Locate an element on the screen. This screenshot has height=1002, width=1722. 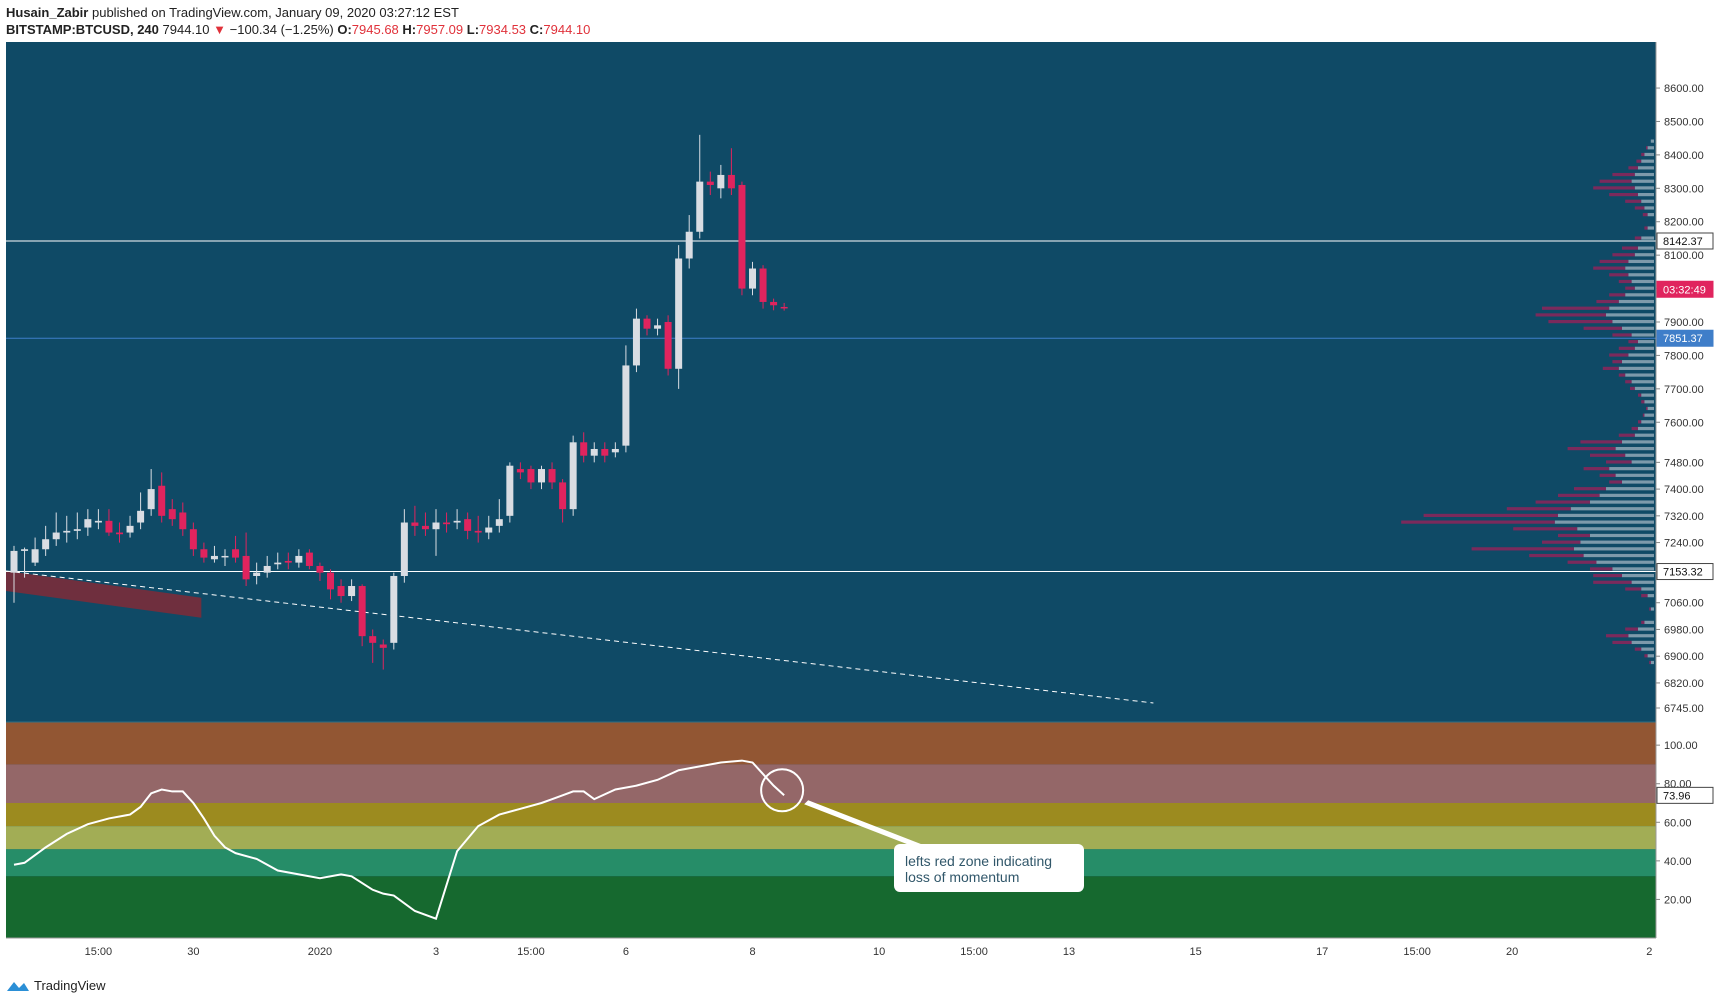
symbol-label: BITSTAMP:BTCUSD, 240 is located at coordinates (82, 29).